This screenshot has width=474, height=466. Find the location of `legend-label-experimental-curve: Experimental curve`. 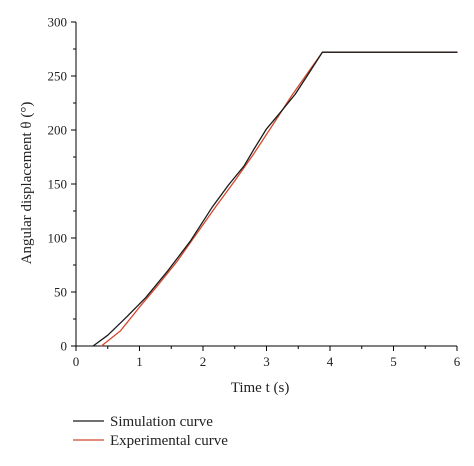

legend-label-experimental-curve: Experimental curve is located at coordinates (169, 441).